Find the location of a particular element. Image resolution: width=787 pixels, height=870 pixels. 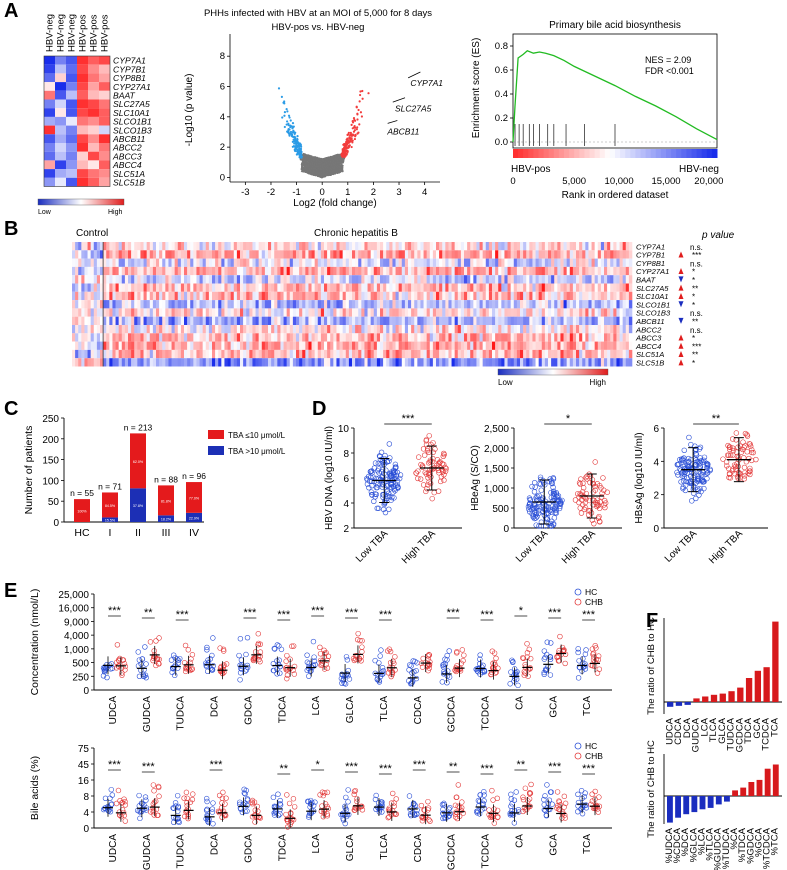

volcano-annotation: SLC27A5 is located at coordinates (413, 109).